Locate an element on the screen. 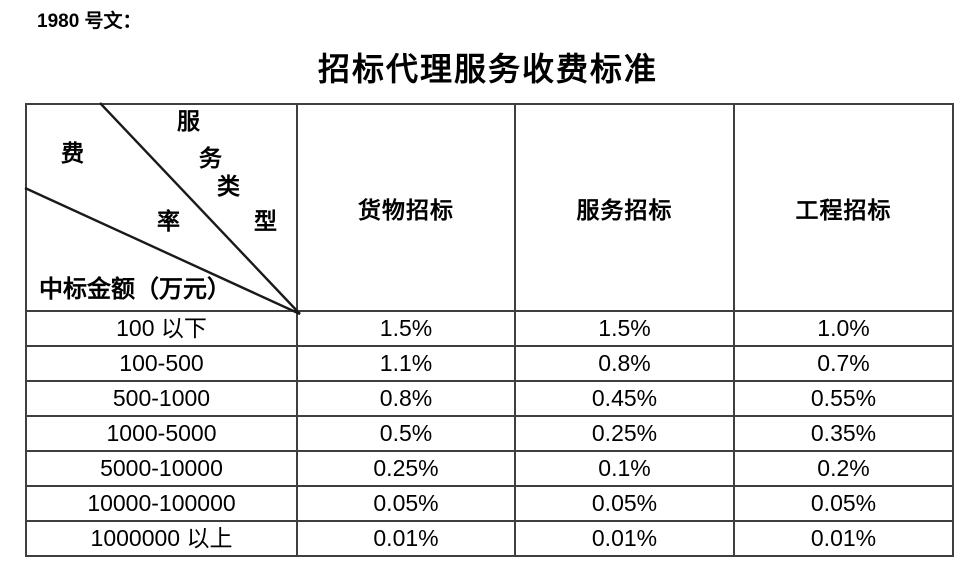 This screenshot has width=976, height=581. table-row: 100-500 1.1% 0.8% 0.7% is located at coordinates (489, 364).